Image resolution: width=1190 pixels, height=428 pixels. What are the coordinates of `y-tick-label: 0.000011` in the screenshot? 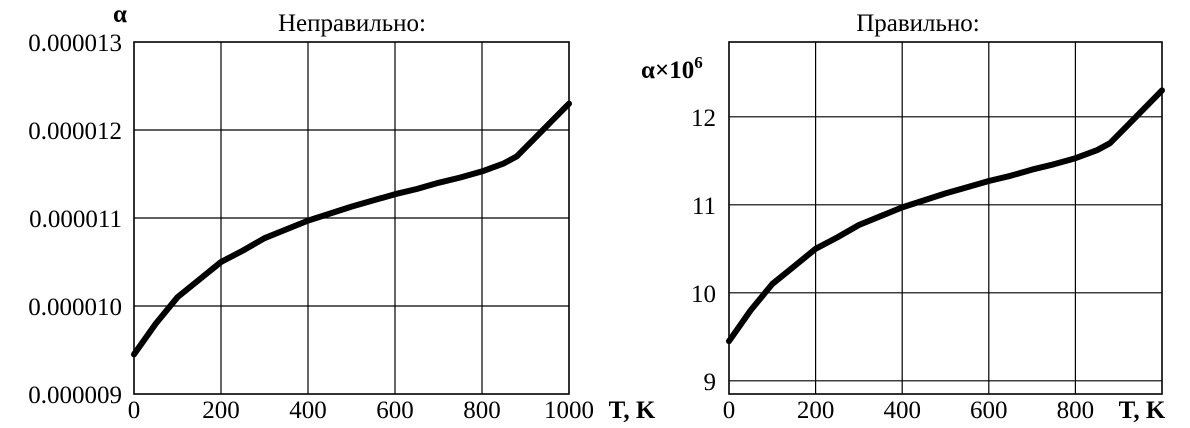 It's located at (75, 219).